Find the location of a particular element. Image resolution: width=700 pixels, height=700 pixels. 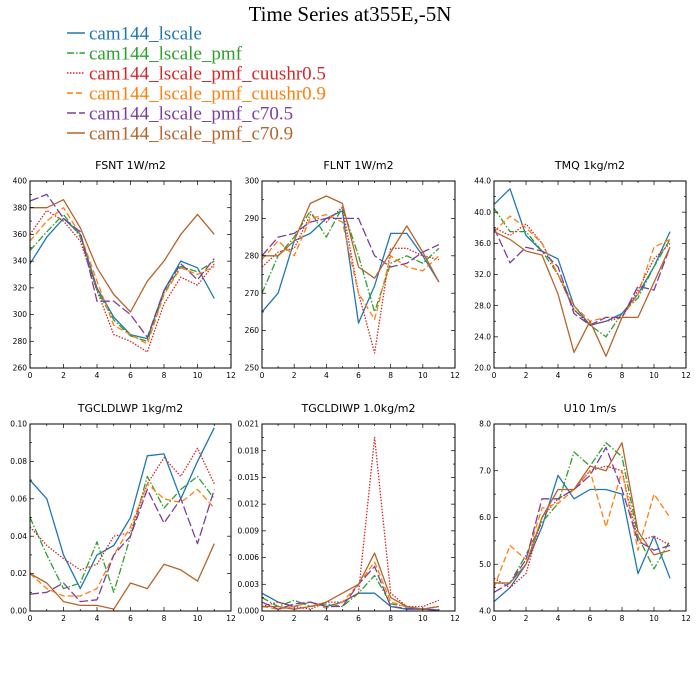

figure-title: Time Series at355E,-5N is located at coordinates (350, 14).